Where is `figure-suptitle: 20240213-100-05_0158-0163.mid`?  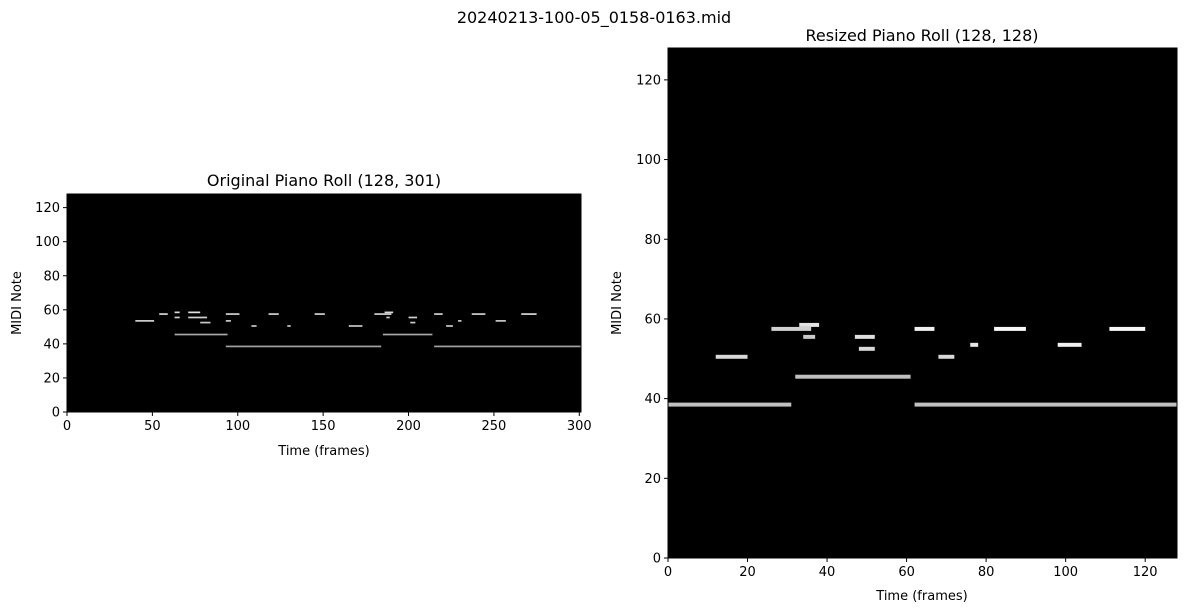
figure-suptitle: 20240213-100-05_0158-0163.mid is located at coordinates (594, 18).